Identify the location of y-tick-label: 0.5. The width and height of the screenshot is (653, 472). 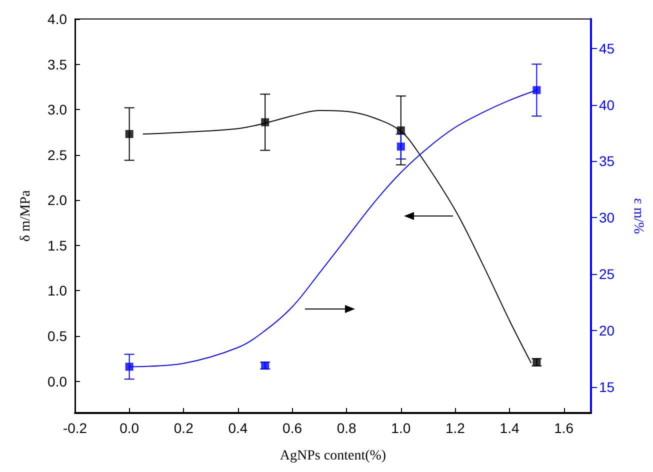
(58, 336).